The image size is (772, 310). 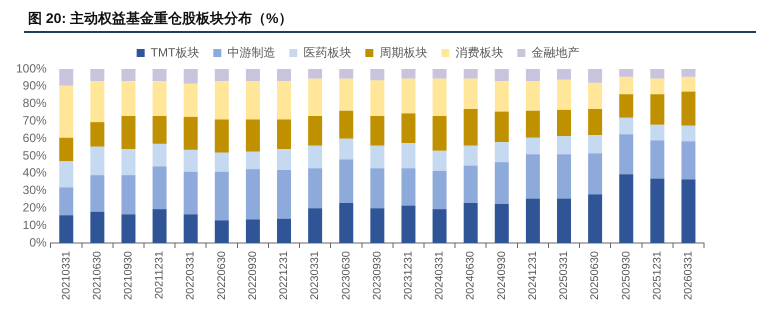 I want to click on legend-label: 金融地产, so click(x=555, y=52).